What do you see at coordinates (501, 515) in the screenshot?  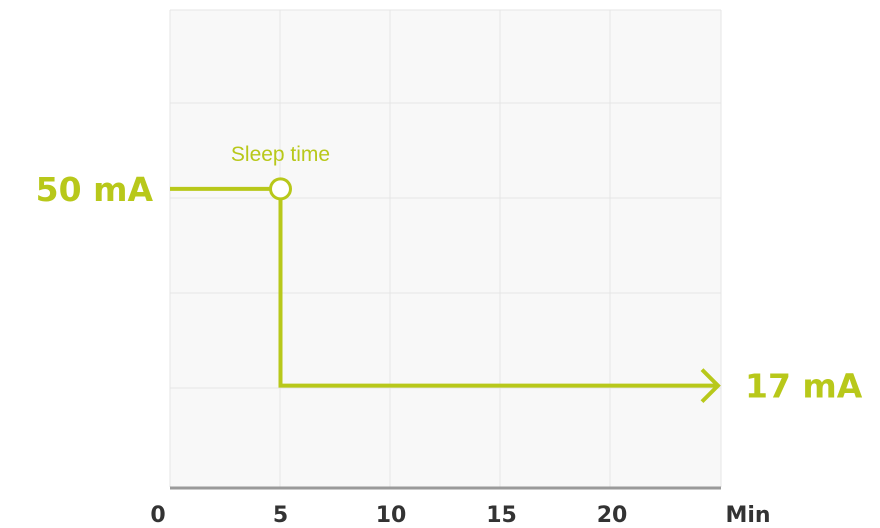 I see `x-tick-label: 15` at bounding box center [501, 515].